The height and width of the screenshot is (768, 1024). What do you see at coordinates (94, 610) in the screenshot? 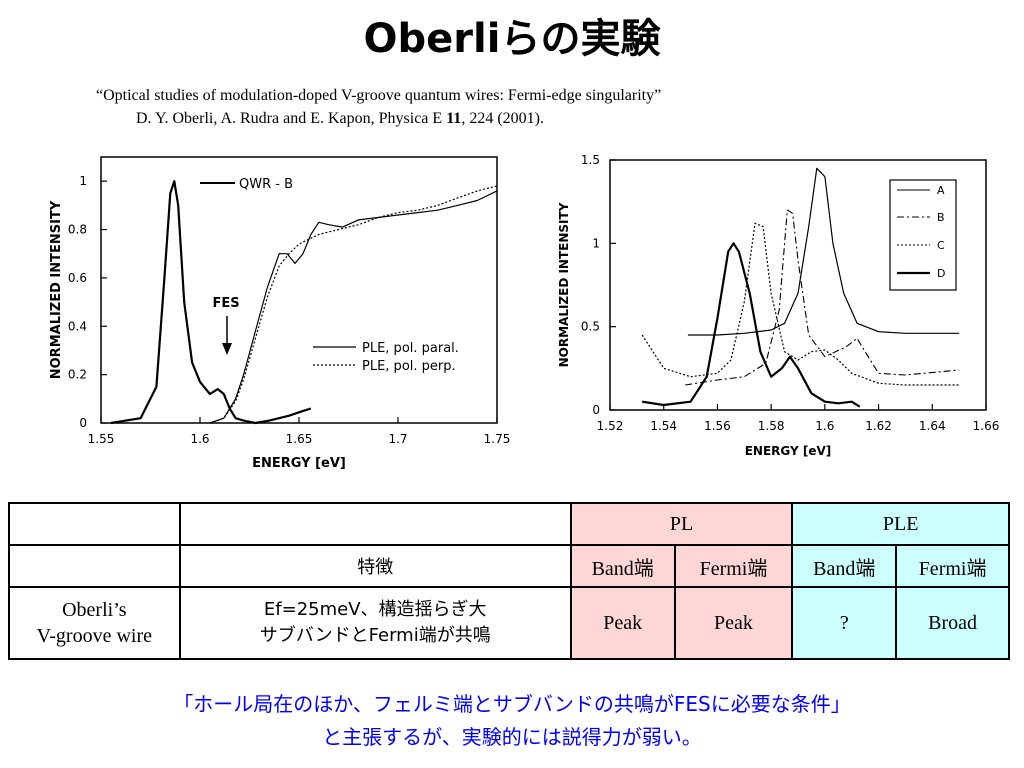
I see `sample-name-line1: Oberli’s` at bounding box center [94, 610].